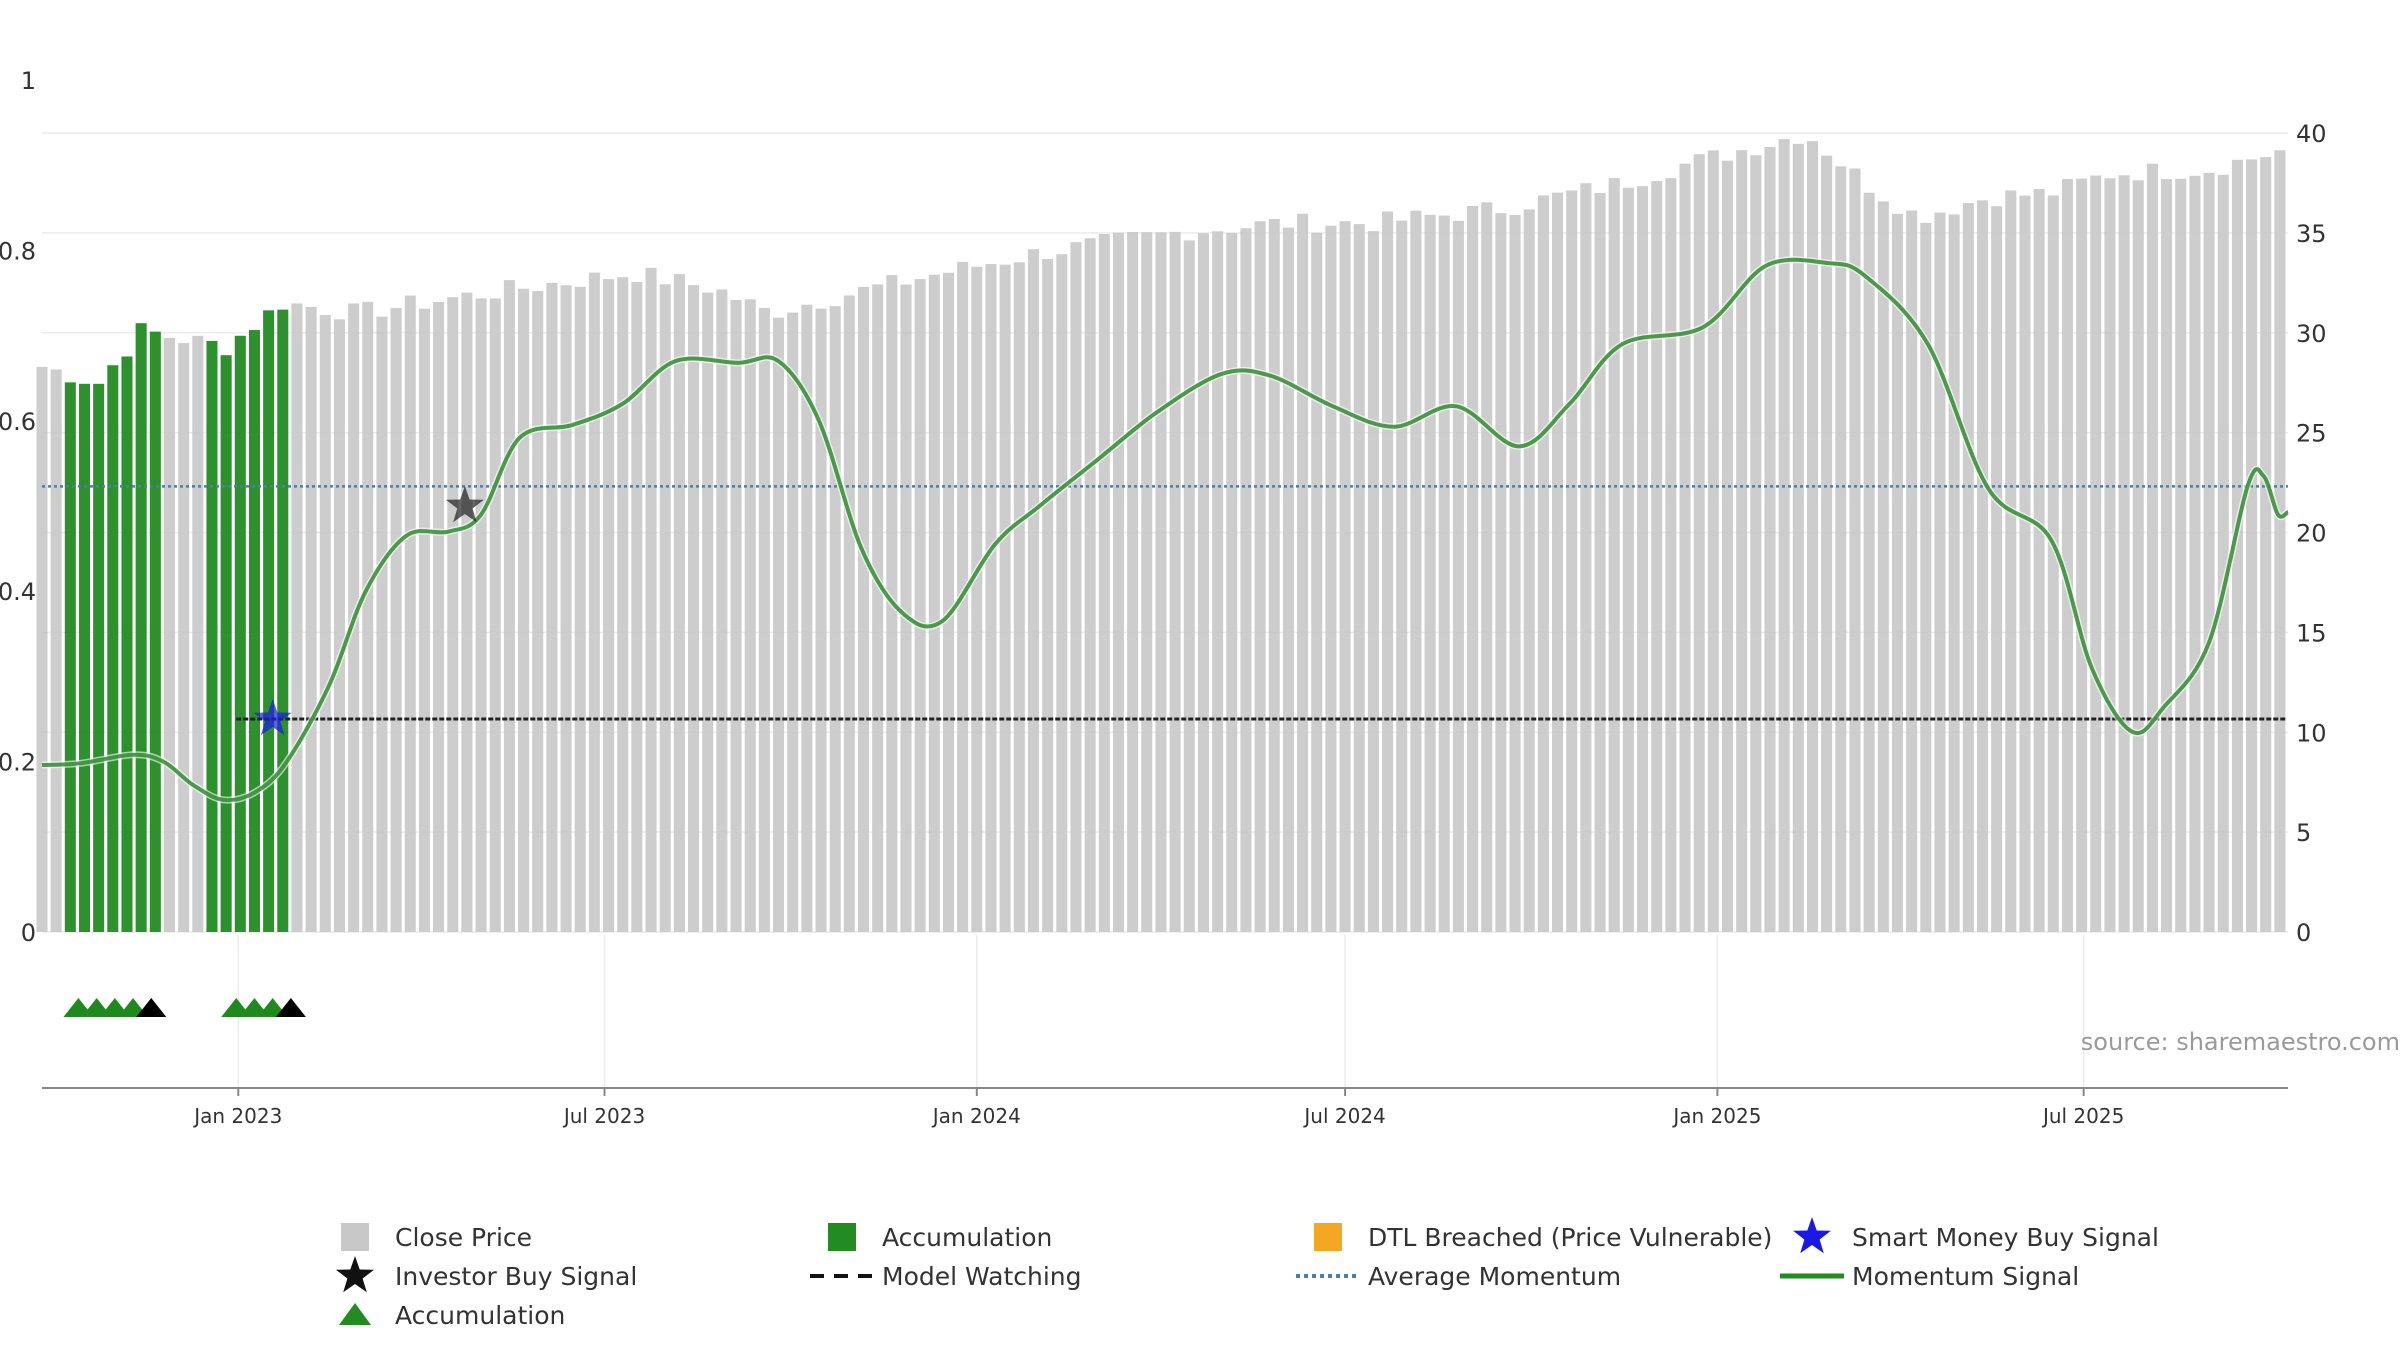  Describe the element at coordinates (1570, 1237) in the screenshot. I see `legend-label: DTL Breached (Price Vulnerable)` at that location.